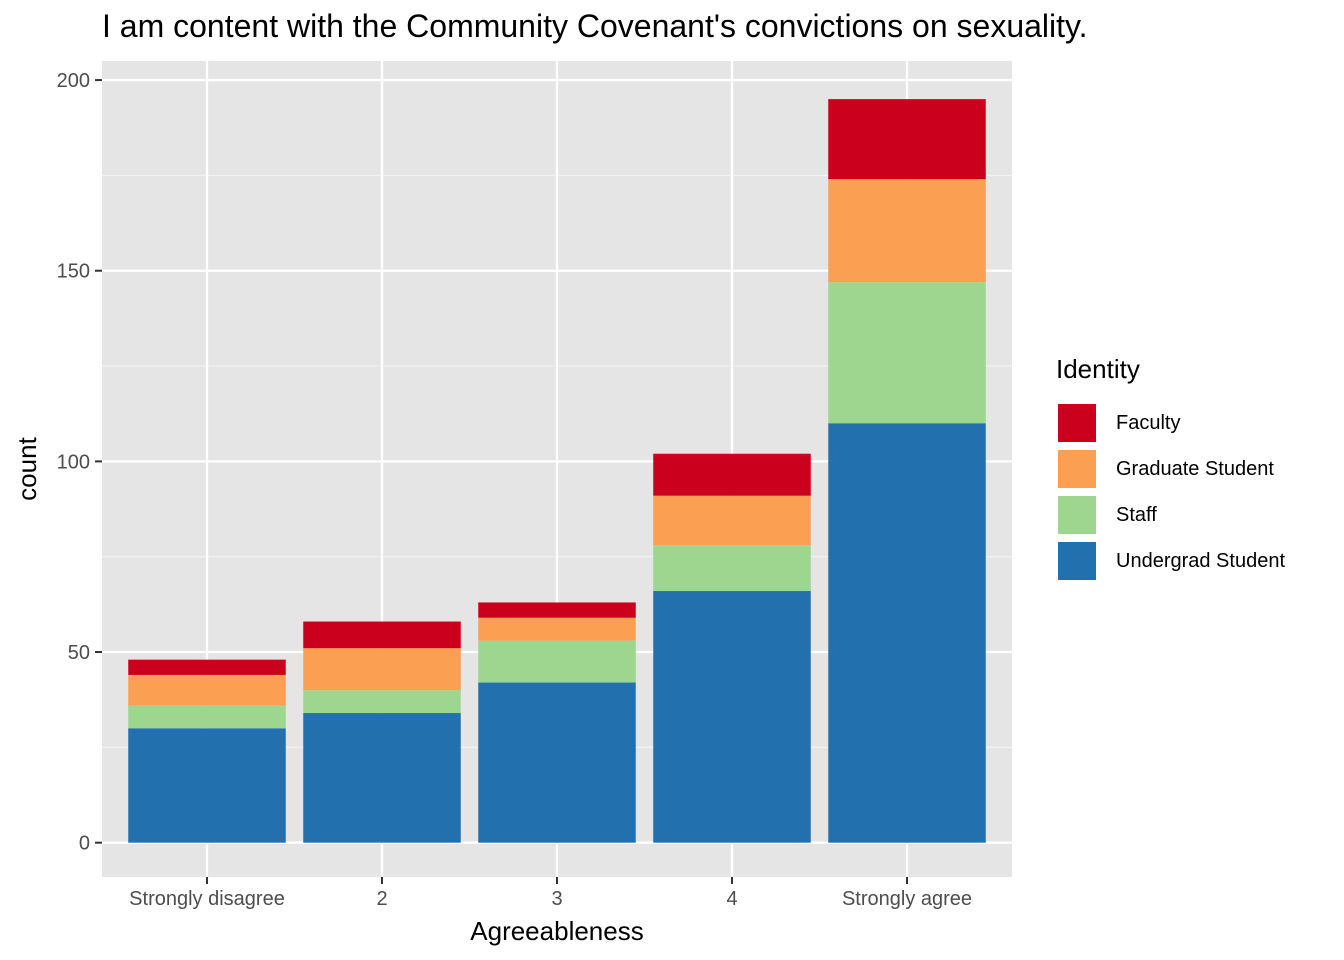  Describe the element at coordinates (381, 899) in the screenshot. I see `x-tick-label: 2` at that location.